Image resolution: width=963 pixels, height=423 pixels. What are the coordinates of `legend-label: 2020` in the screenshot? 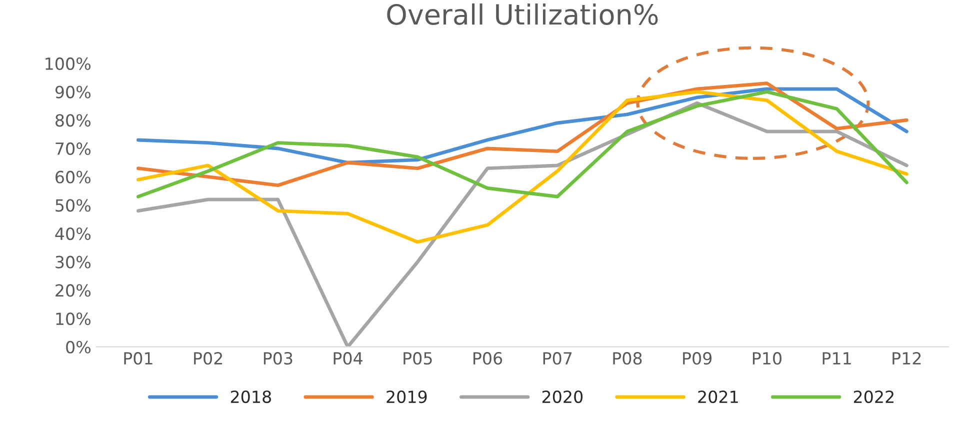 It's located at (562, 397).